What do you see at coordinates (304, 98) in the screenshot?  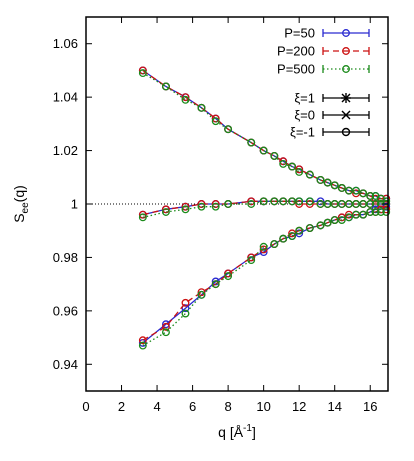 I see `legend-label: ξ=1` at bounding box center [304, 98].